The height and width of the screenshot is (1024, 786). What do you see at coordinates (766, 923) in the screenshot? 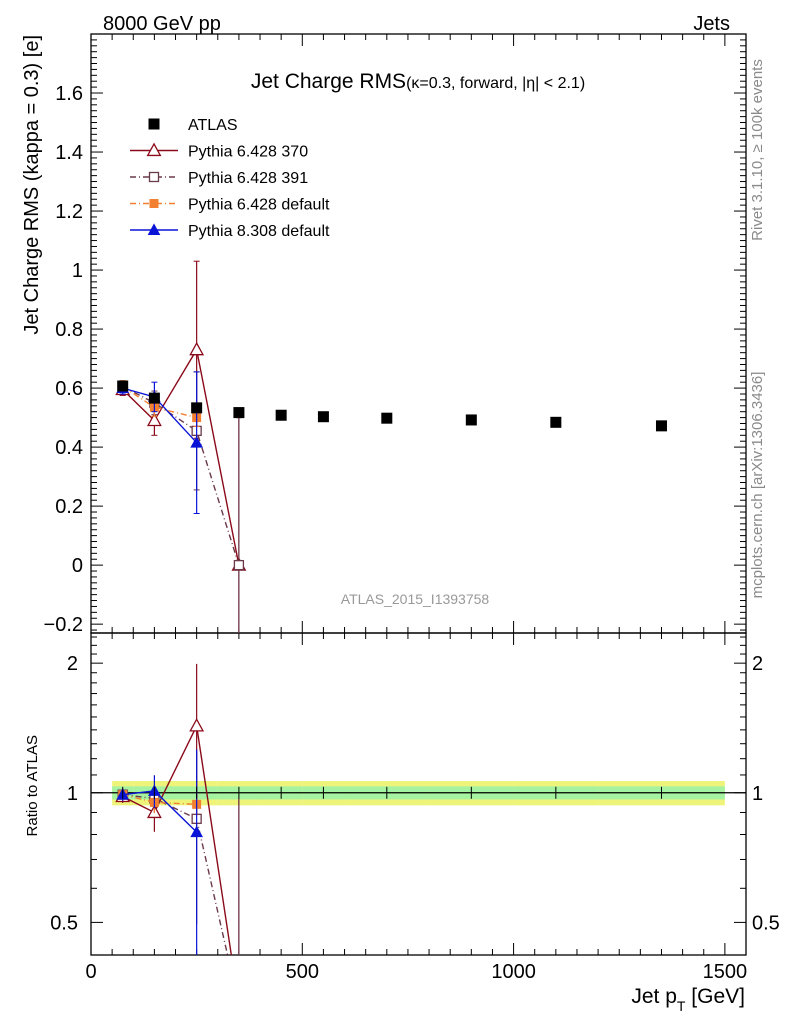
I see `ratio-y-tick-label-right: 0.5` at bounding box center [766, 923].